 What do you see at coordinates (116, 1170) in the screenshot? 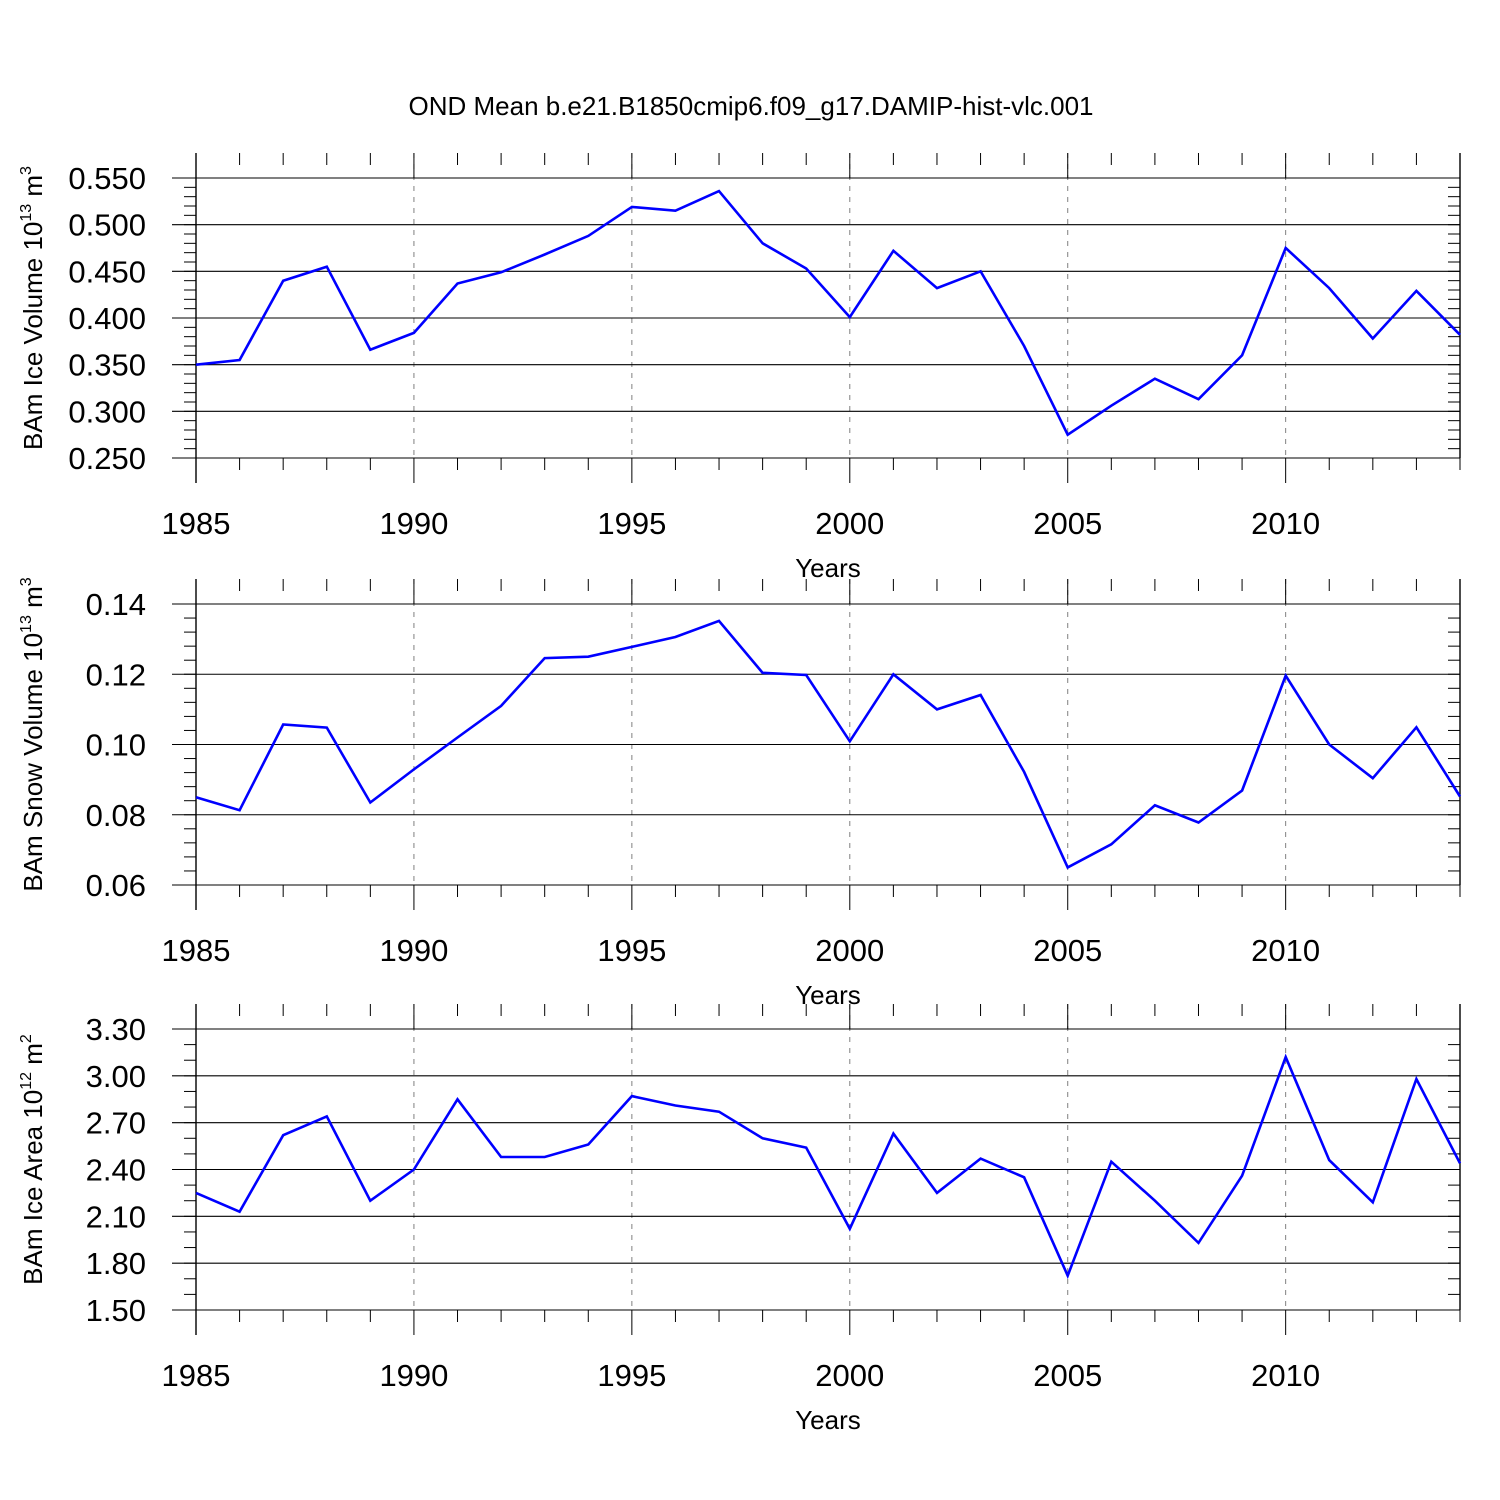
I see `y-tick-label: 2.40` at bounding box center [116, 1170].